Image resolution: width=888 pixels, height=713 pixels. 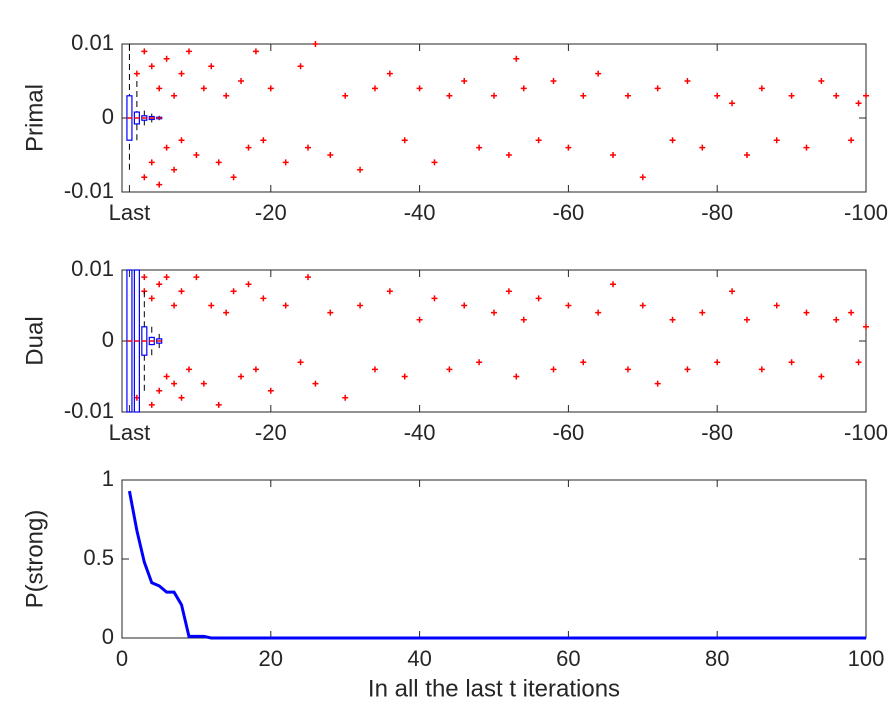 What do you see at coordinates (419, 658) in the screenshot?
I see `x-tick-label: 40` at bounding box center [419, 658].